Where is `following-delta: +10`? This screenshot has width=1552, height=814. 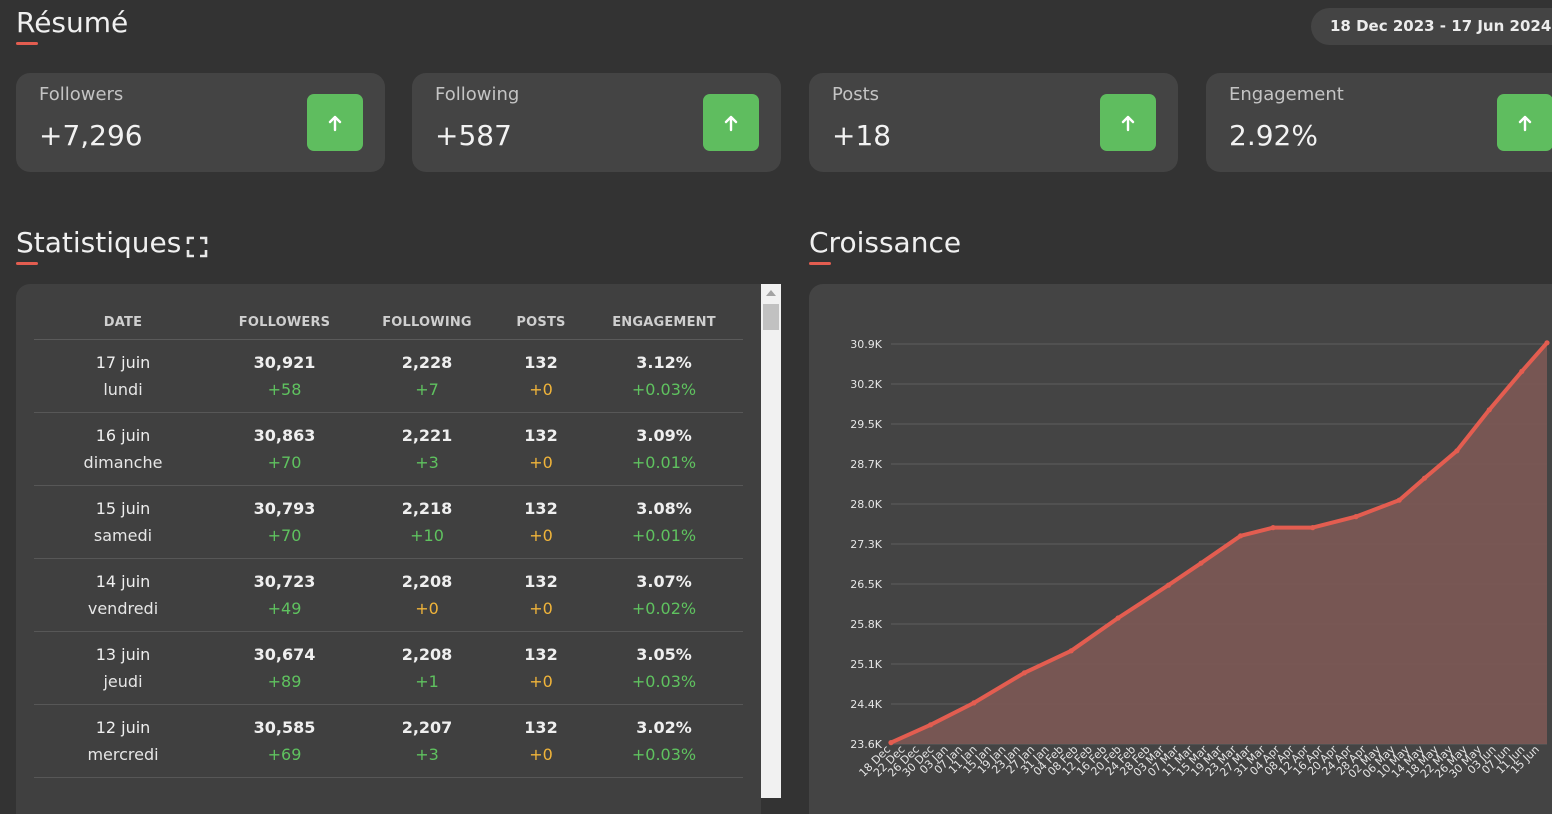 following-delta: +10 is located at coordinates (427, 535).